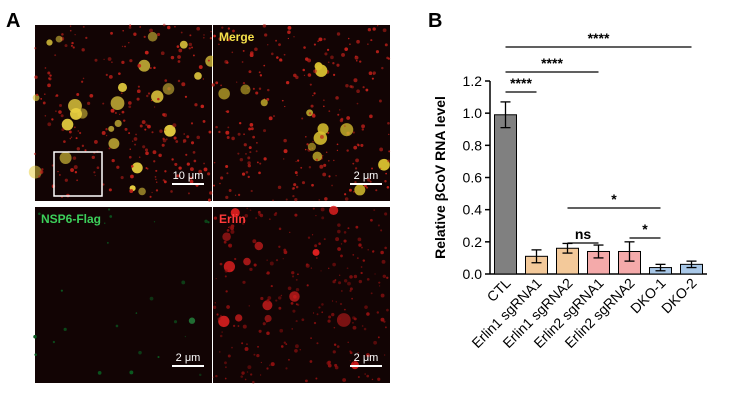  Describe the element at coordinates (521, 83) in the screenshot. I see `significance-label: ****` at that location.